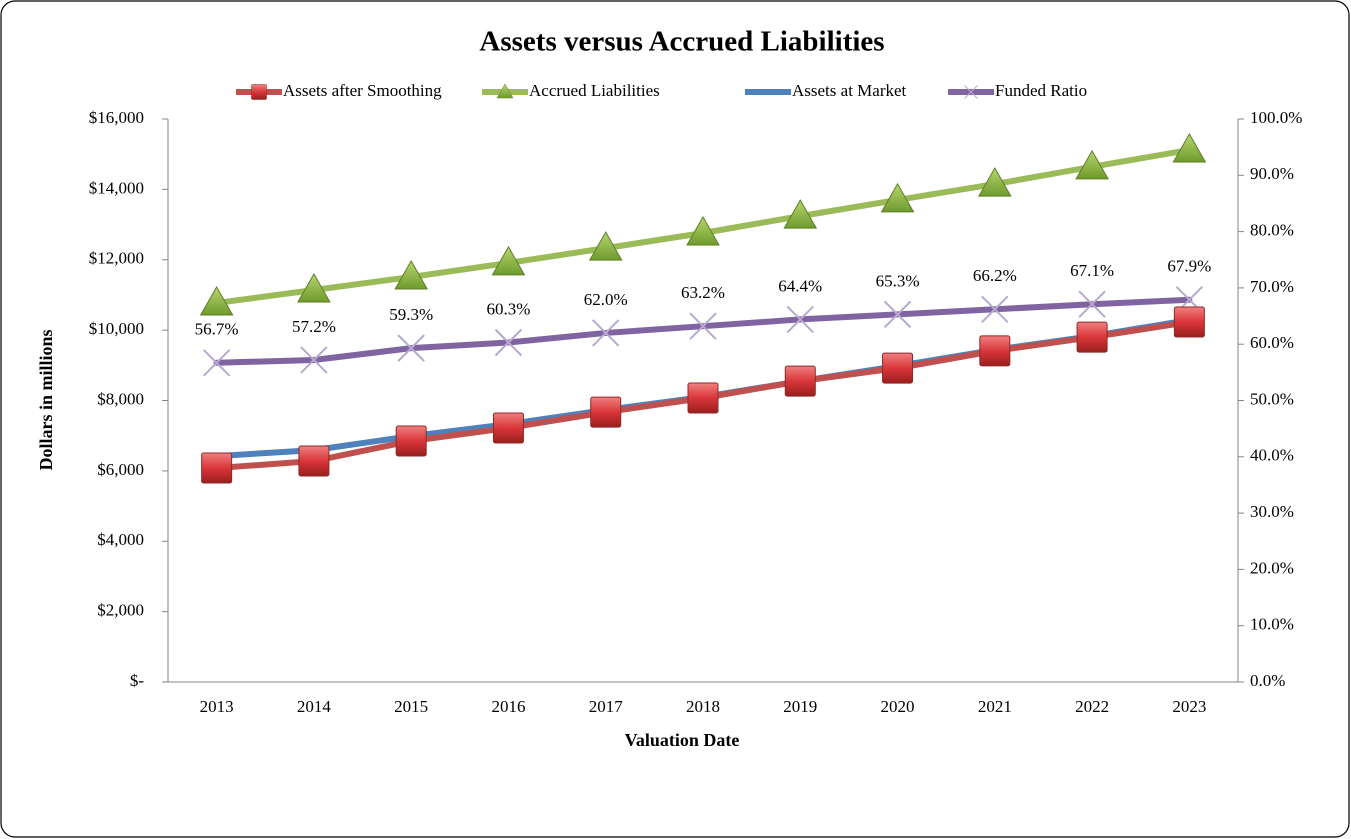  I want to click on x-tick-label: 2018, so click(703, 706).